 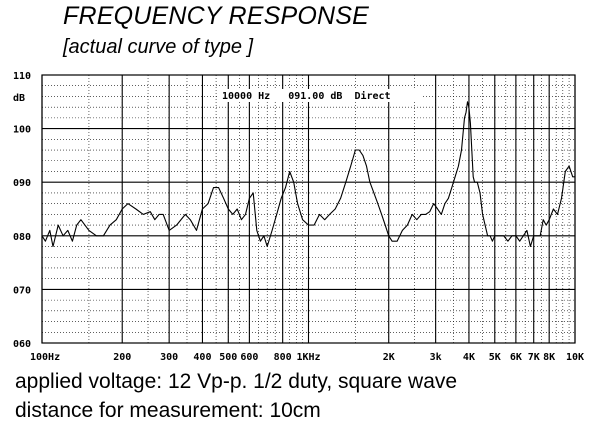 What do you see at coordinates (202, 357) in the screenshot?
I see `x-tick-label: 400` at bounding box center [202, 357].